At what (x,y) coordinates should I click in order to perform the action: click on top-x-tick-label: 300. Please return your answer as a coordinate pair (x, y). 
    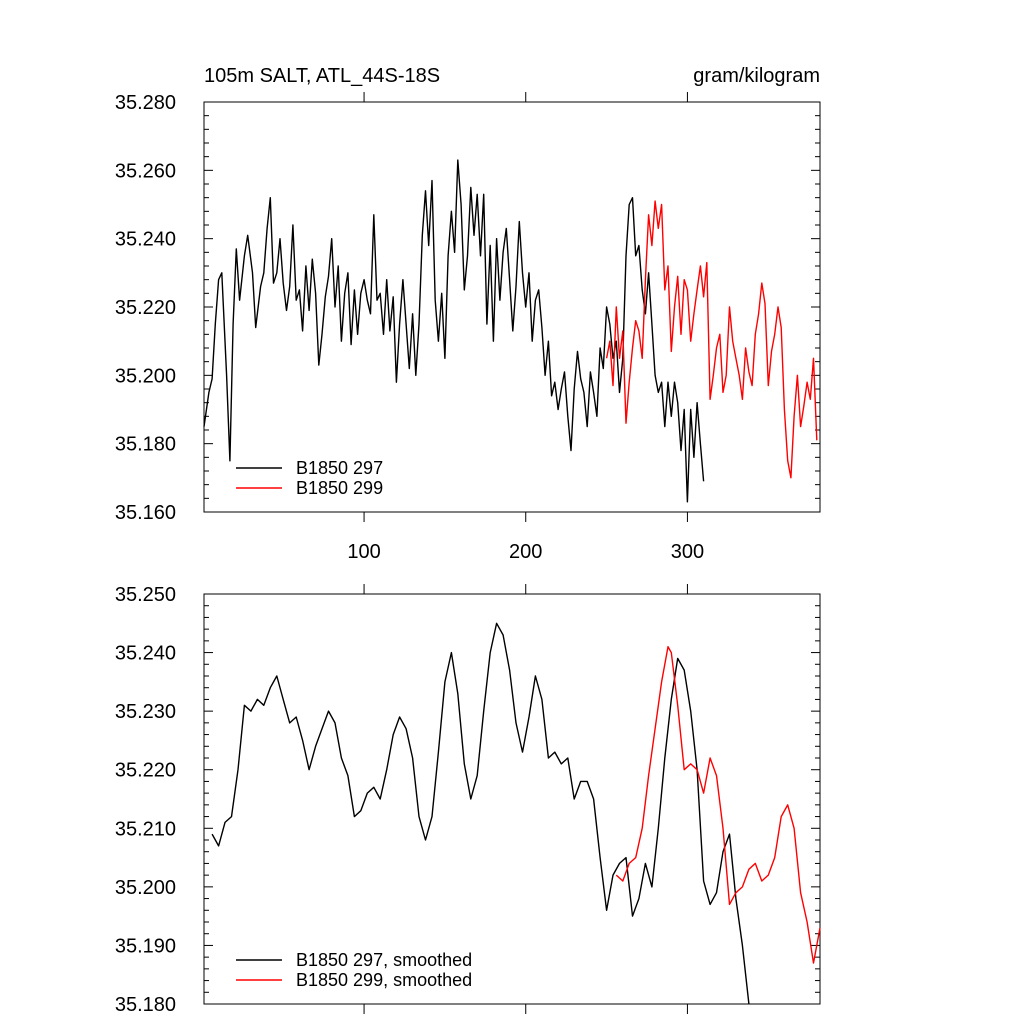
    Looking at the image, I should click on (687, 552).